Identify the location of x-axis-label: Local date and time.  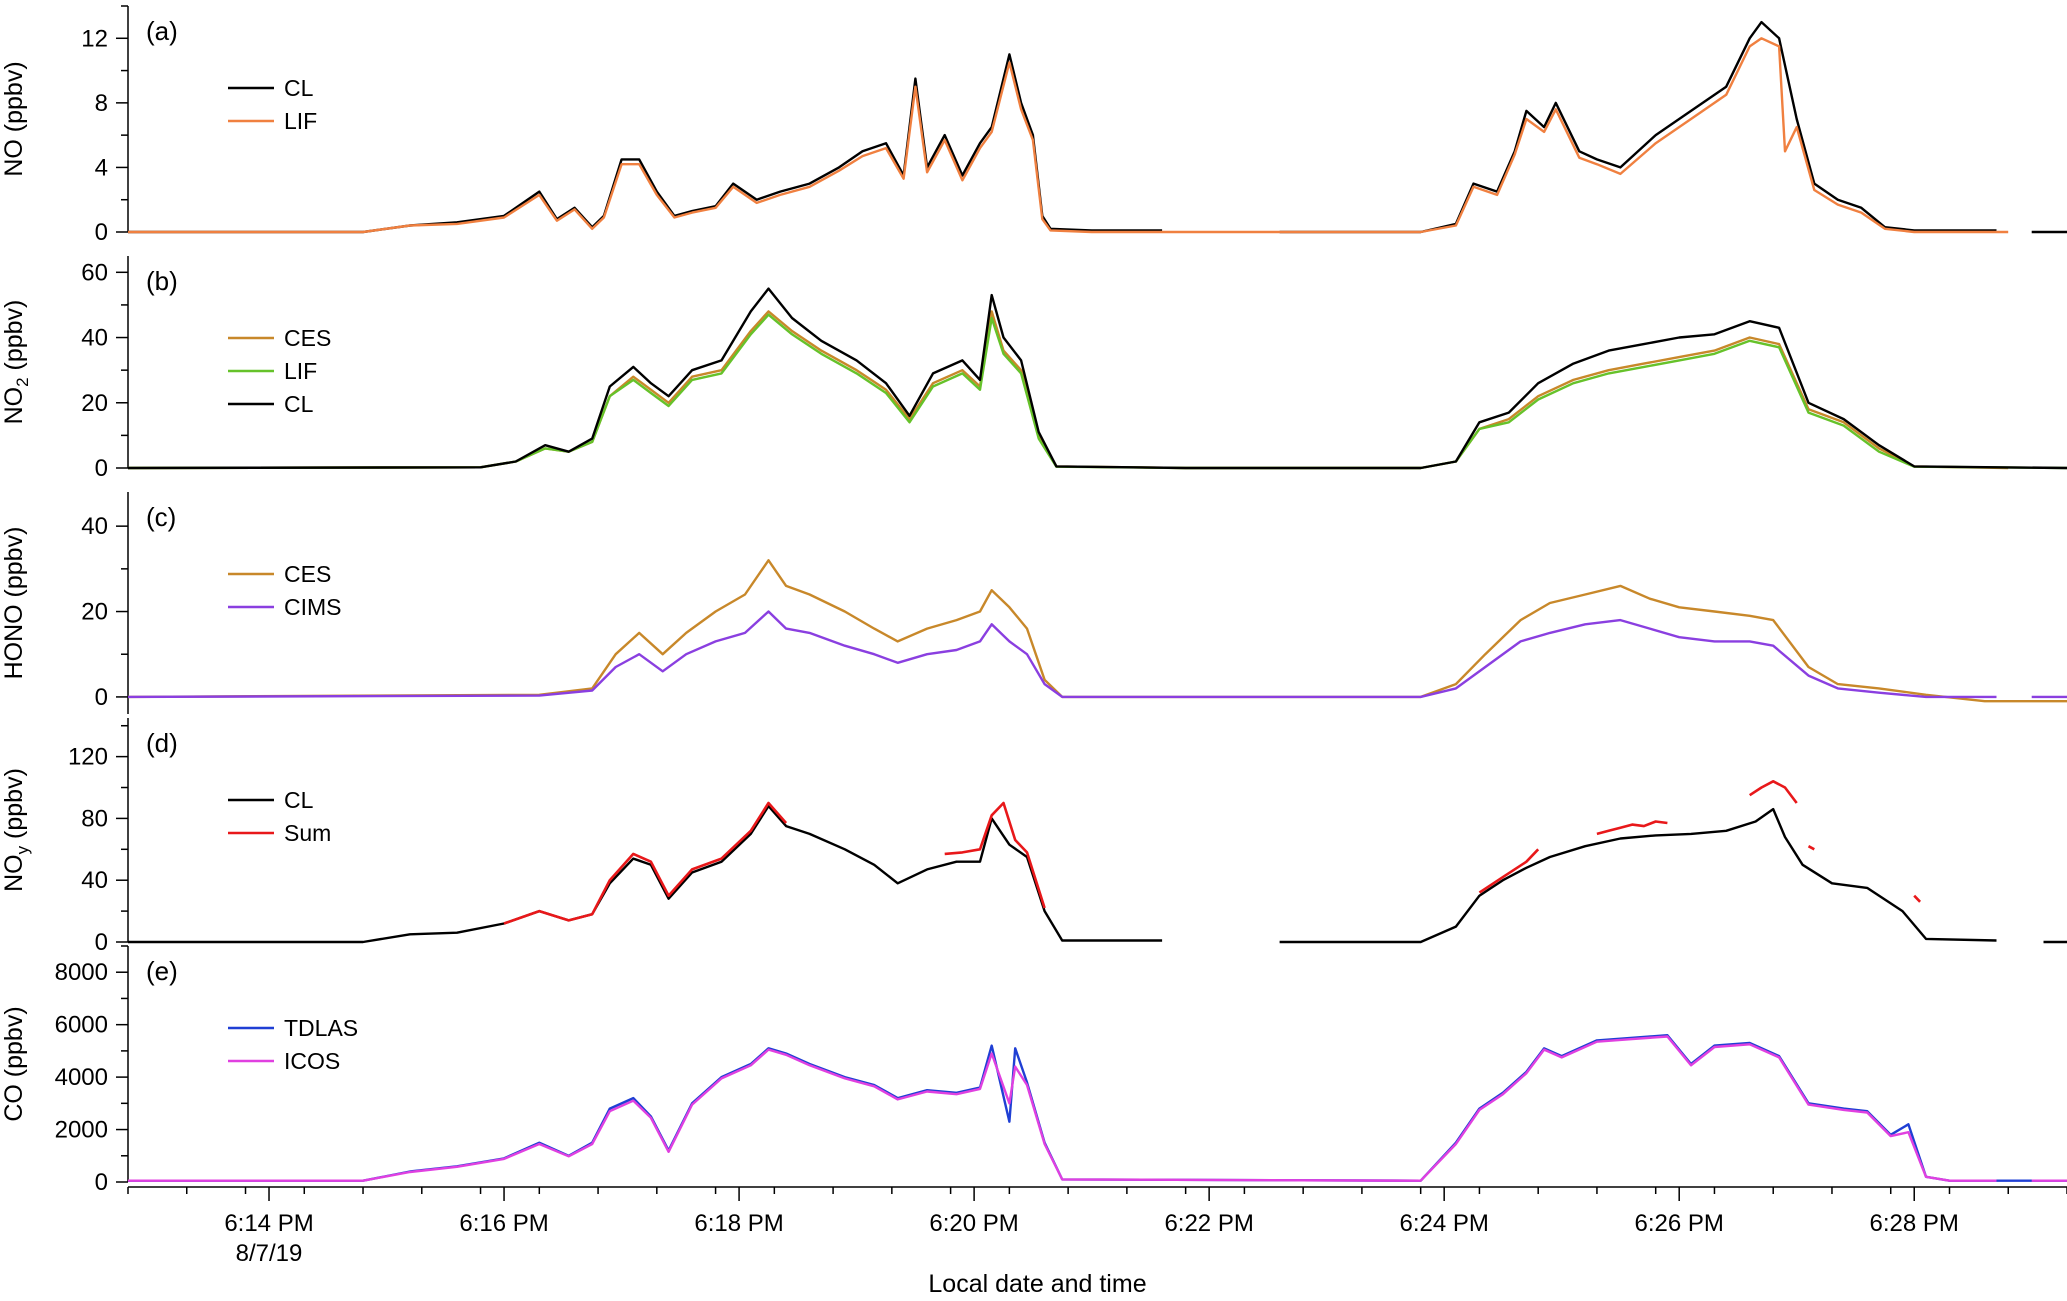
(1037, 1284).